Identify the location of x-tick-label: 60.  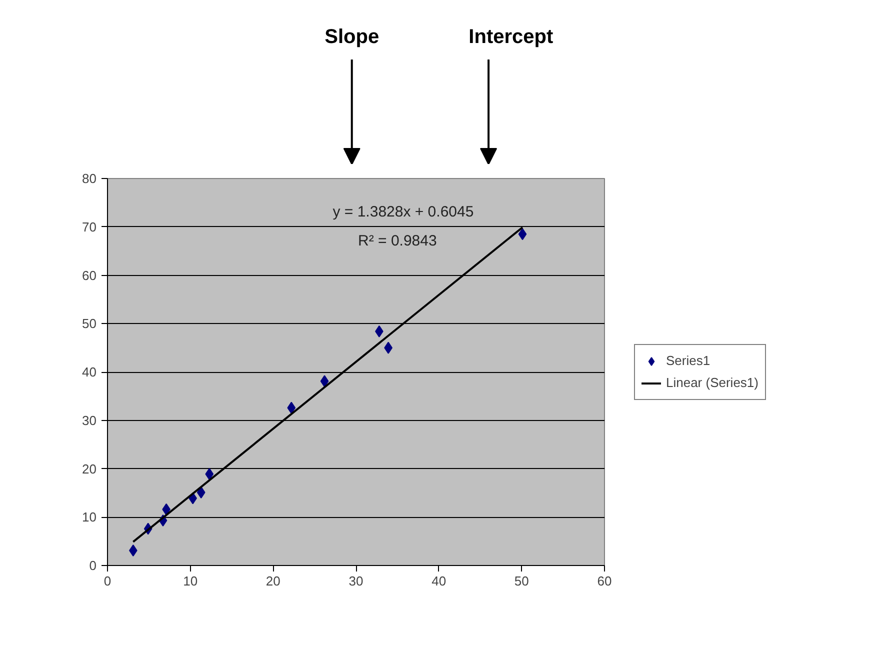
(604, 581).